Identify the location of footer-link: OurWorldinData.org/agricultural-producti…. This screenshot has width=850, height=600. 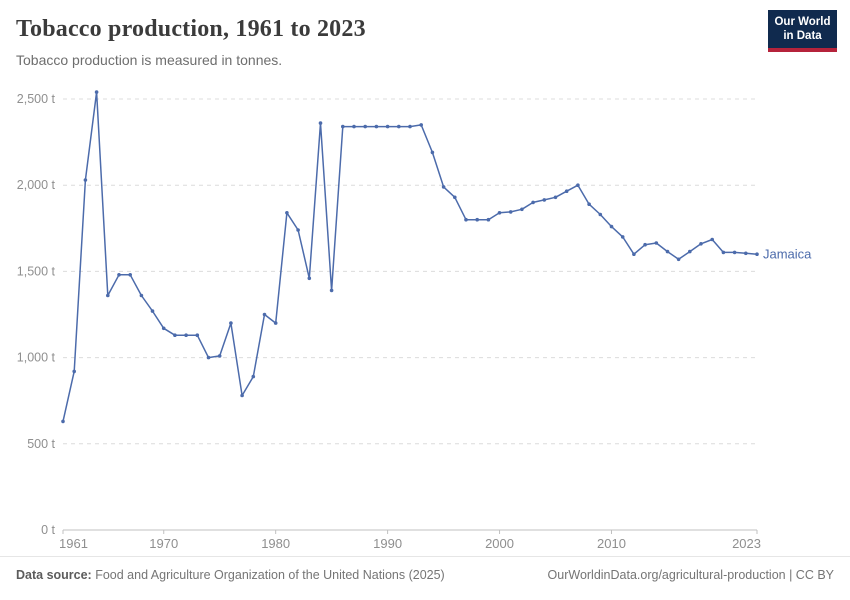
(690, 575).